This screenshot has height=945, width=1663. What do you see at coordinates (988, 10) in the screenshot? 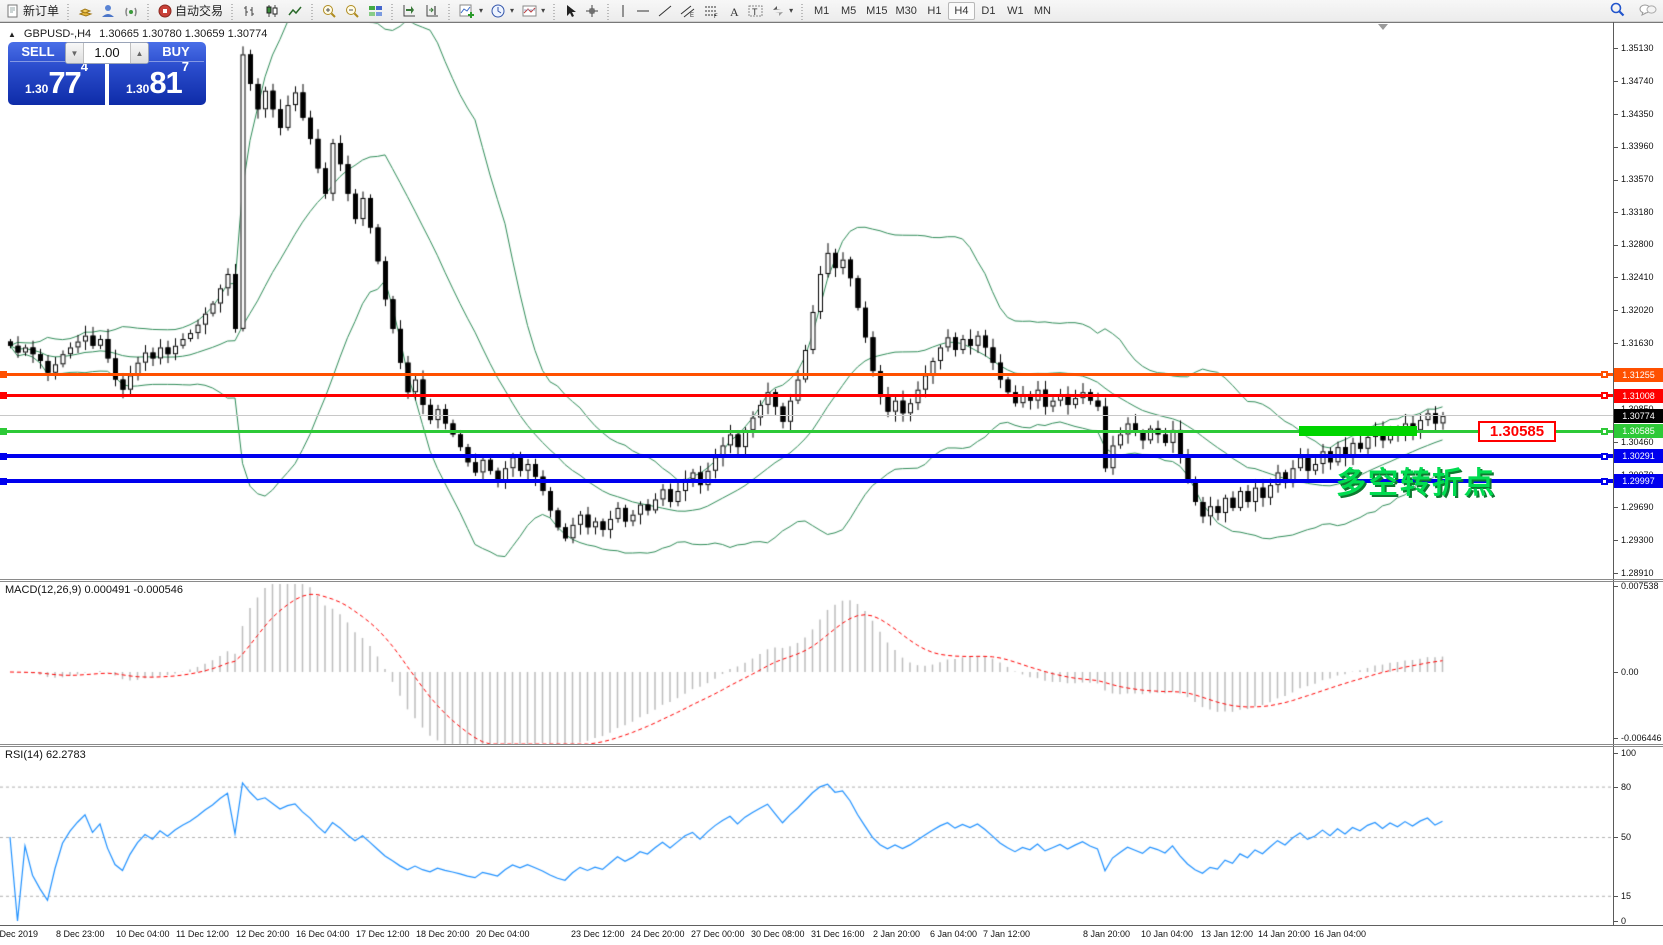
I see `timeframe-d1: D1` at bounding box center [988, 10].